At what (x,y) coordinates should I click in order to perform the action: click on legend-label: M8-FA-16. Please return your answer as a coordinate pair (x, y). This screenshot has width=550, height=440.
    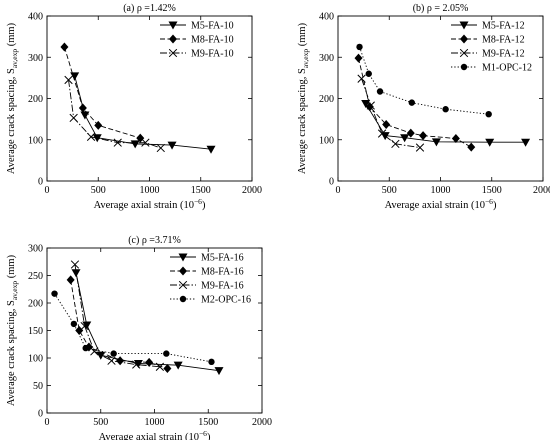
    Looking at the image, I should click on (222, 272).